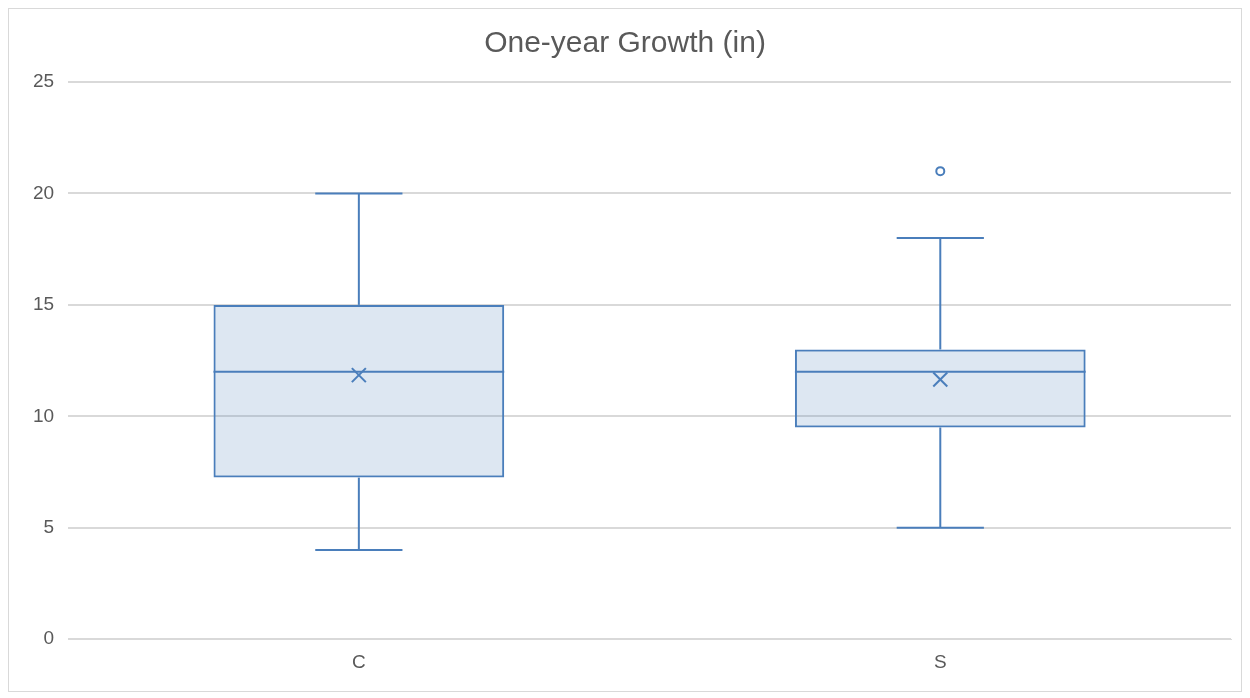 This screenshot has height=698, width=1250. I want to click on chart-title: One-year Growth (in), so click(625, 42).